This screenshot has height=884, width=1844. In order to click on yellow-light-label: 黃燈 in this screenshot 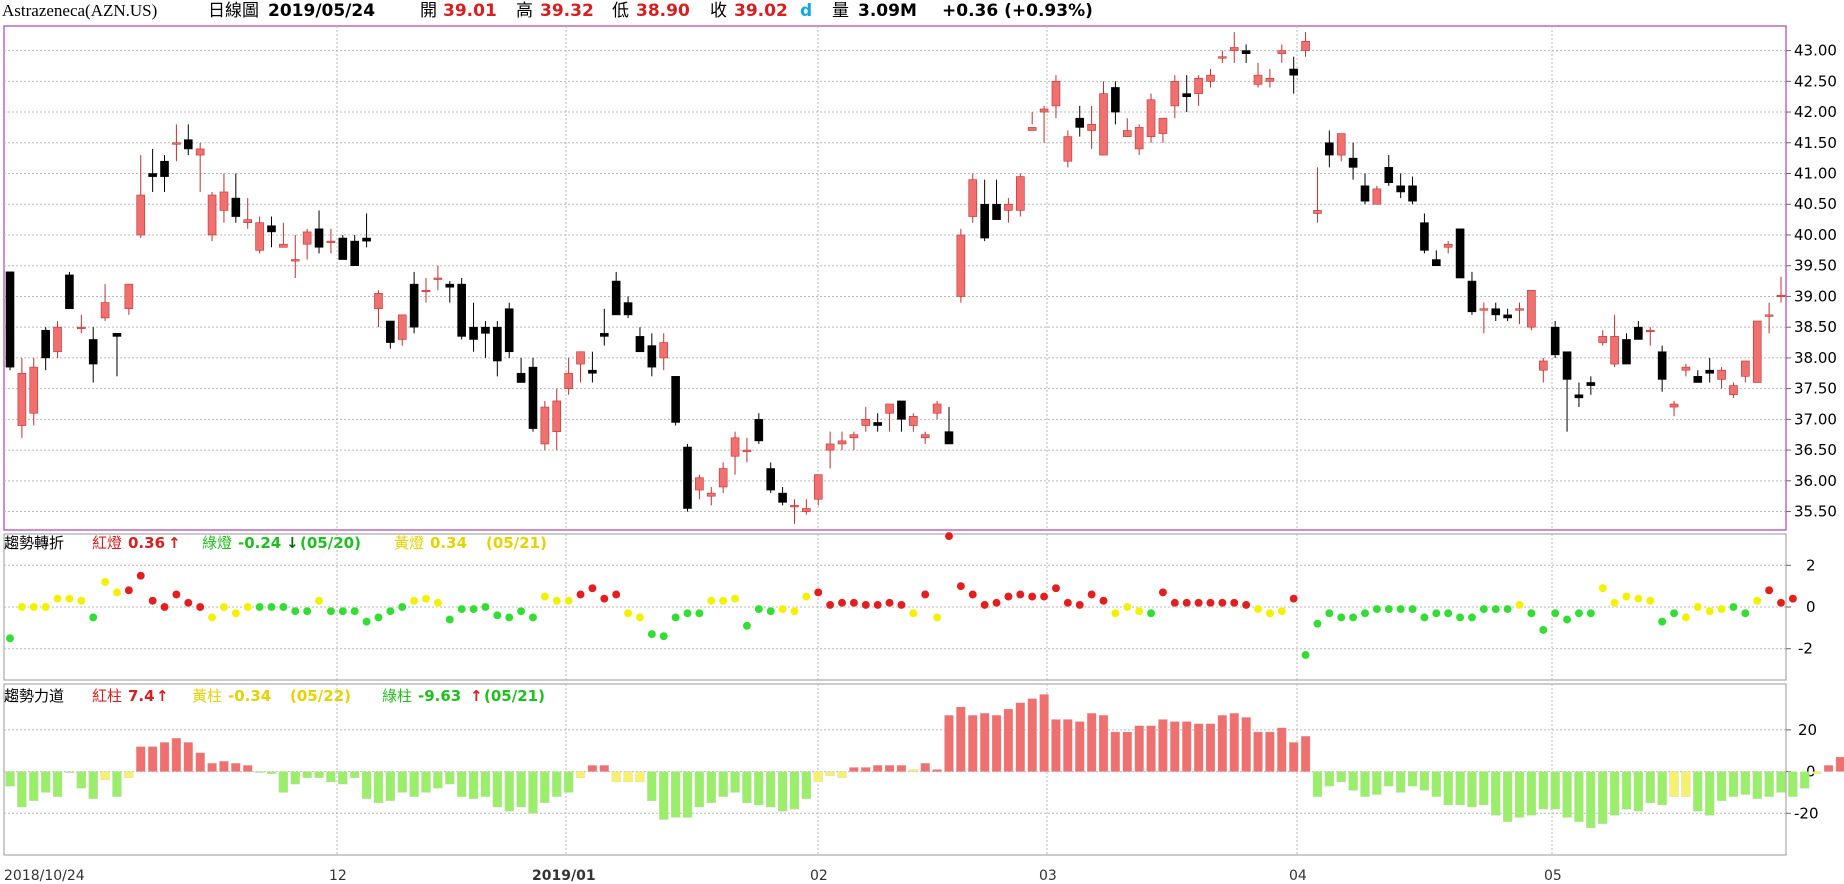, I will do `click(409, 543)`.